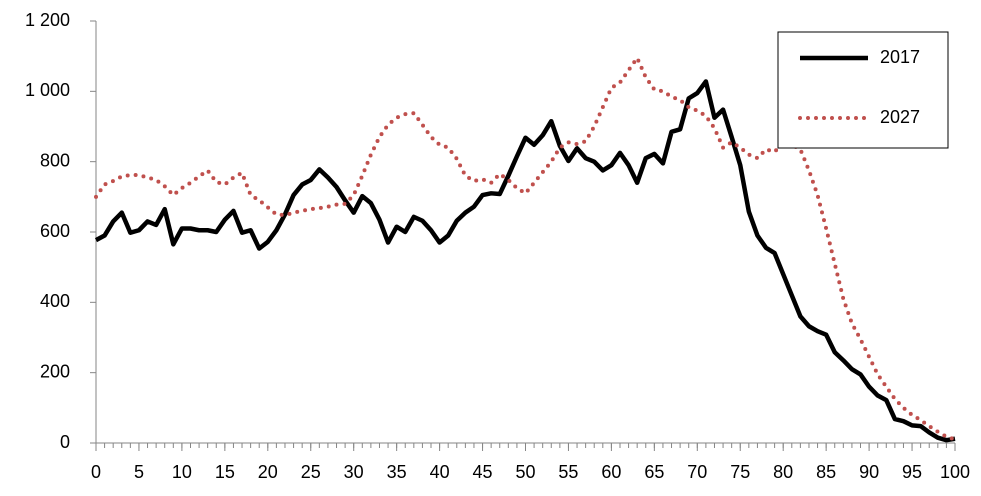 The width and height of the screenshot is (981, 496). I want to click on y-tick-label: 0, so click(65, 442).